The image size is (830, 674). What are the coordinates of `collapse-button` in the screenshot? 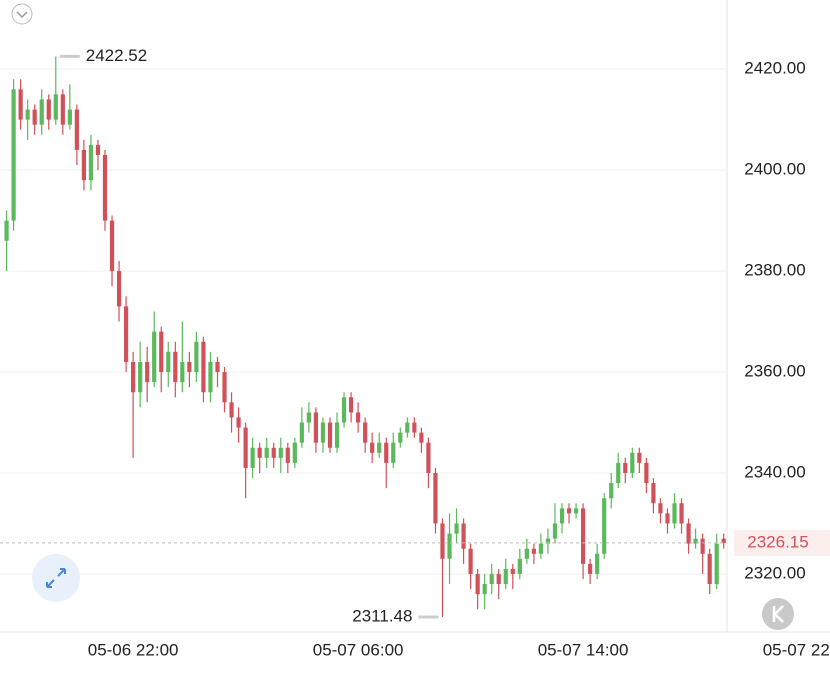 It's located at (22, 14).